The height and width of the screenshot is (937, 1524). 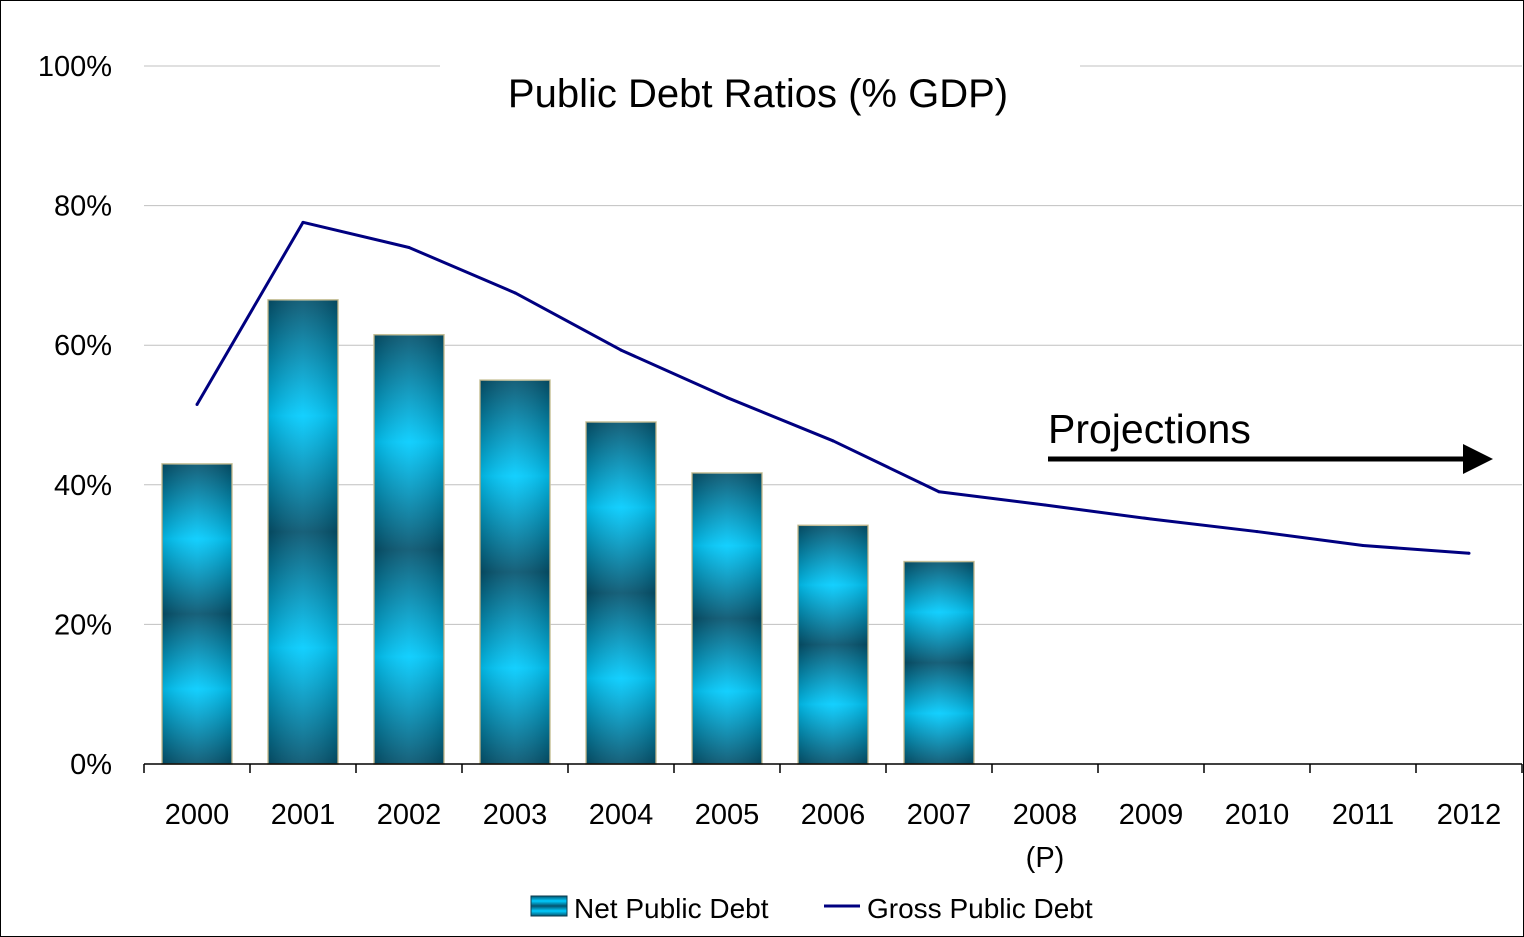 I want to click on x-tick-label-2007: 2007, so click(x=939, y=815).